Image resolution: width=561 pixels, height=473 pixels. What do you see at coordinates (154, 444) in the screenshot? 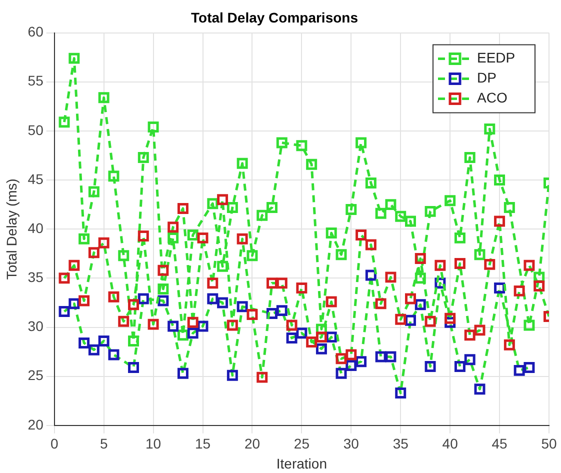
I see `x-tick-label: 10` at bounding box center [154, 444].